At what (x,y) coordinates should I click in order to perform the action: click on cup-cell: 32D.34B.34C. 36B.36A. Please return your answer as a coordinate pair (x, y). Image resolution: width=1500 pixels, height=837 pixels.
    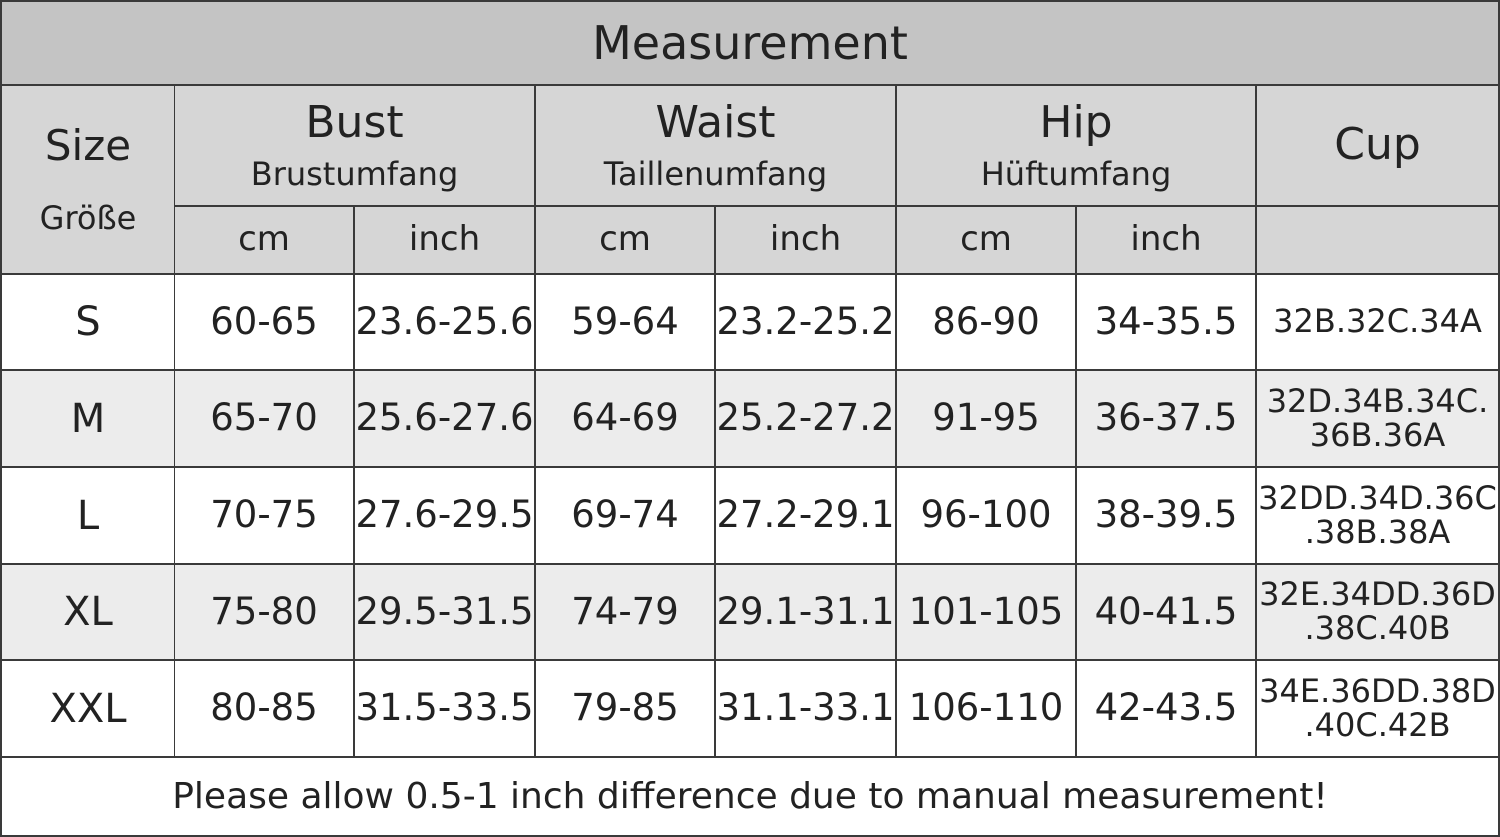
    Looking at the image, I should click on (1378, 419).